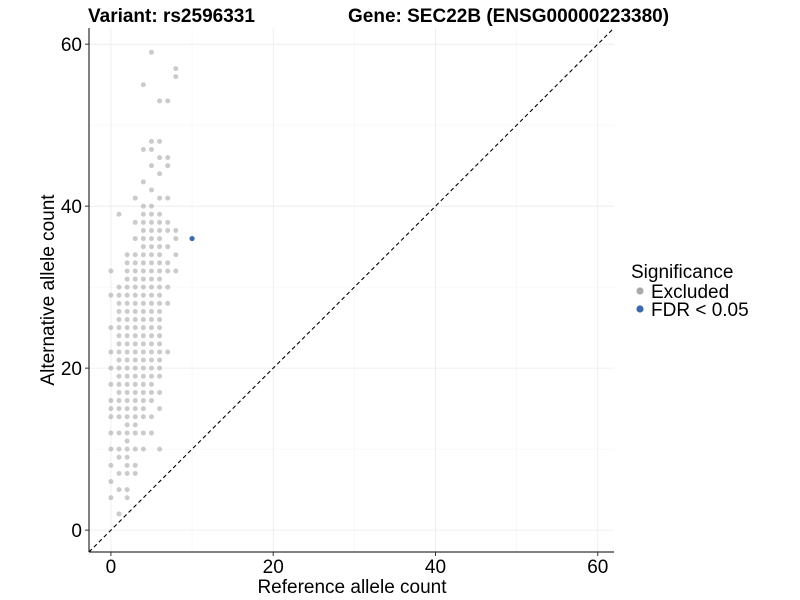 The width and height of the screenshot is (800, 600). What do you see at coordinates (435, 567) in the screenshot?
I see `x-tick-label: 40` at bounding box center [435, 567].